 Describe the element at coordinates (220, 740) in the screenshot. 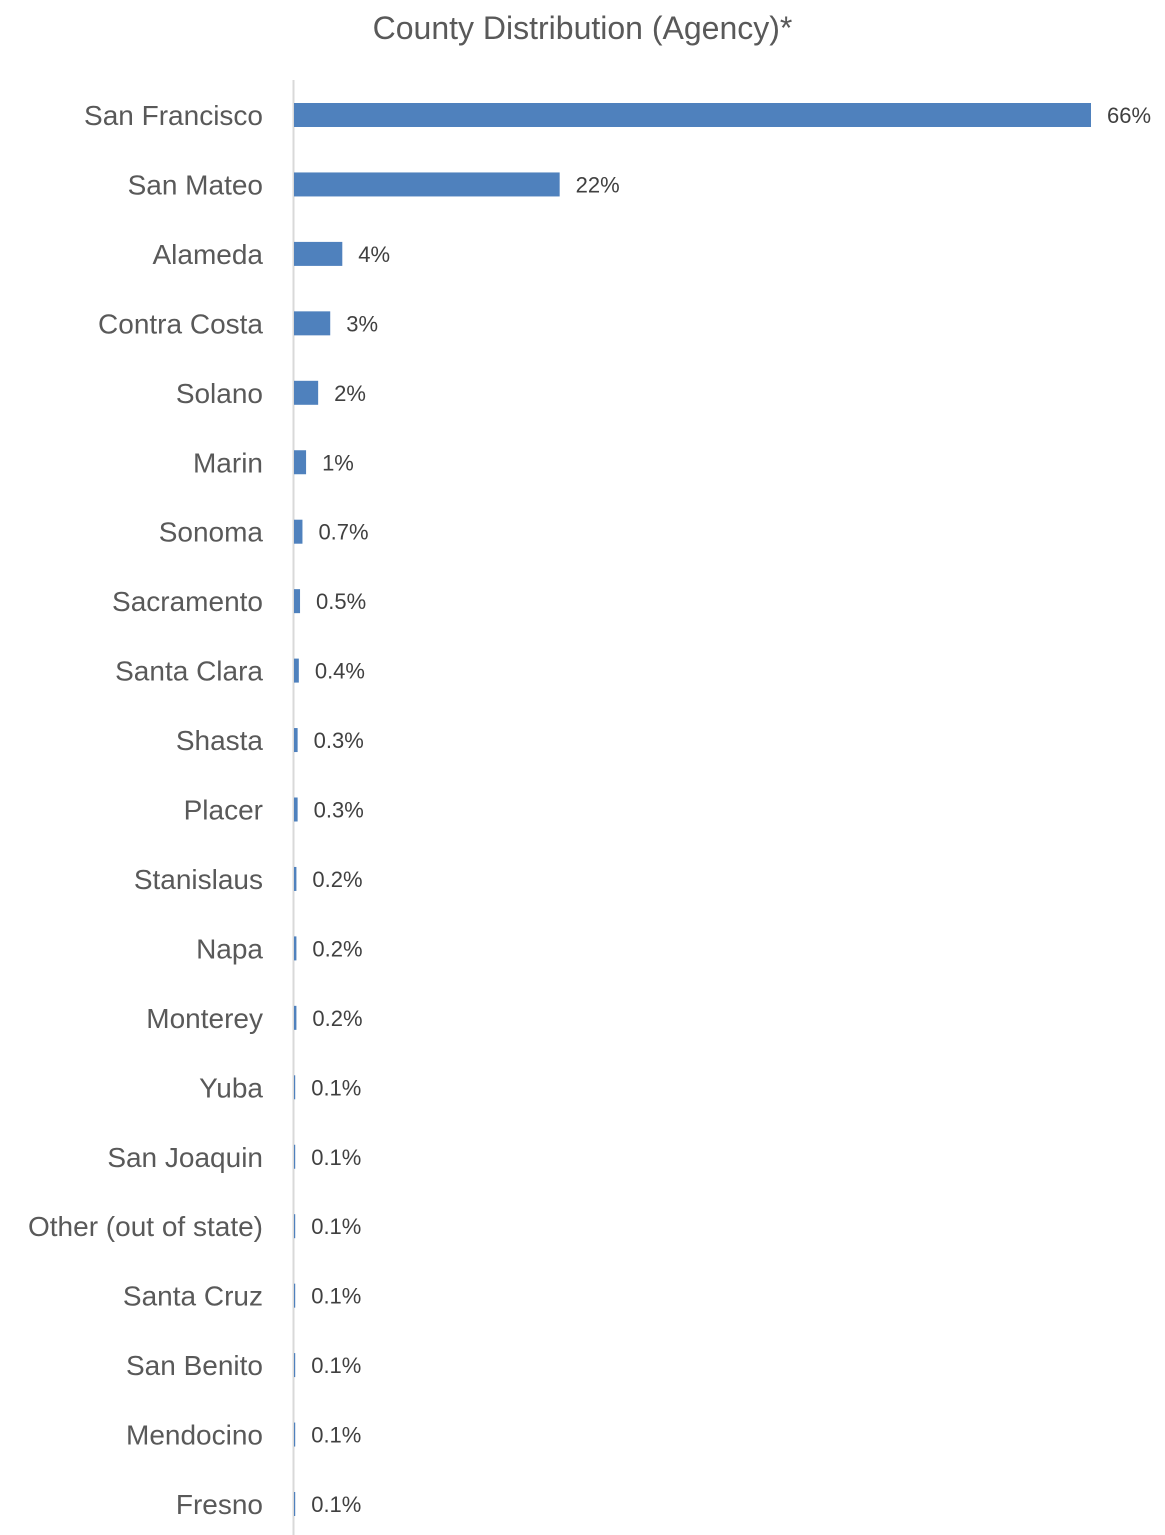

I see `category-label: Shasta` at that location.